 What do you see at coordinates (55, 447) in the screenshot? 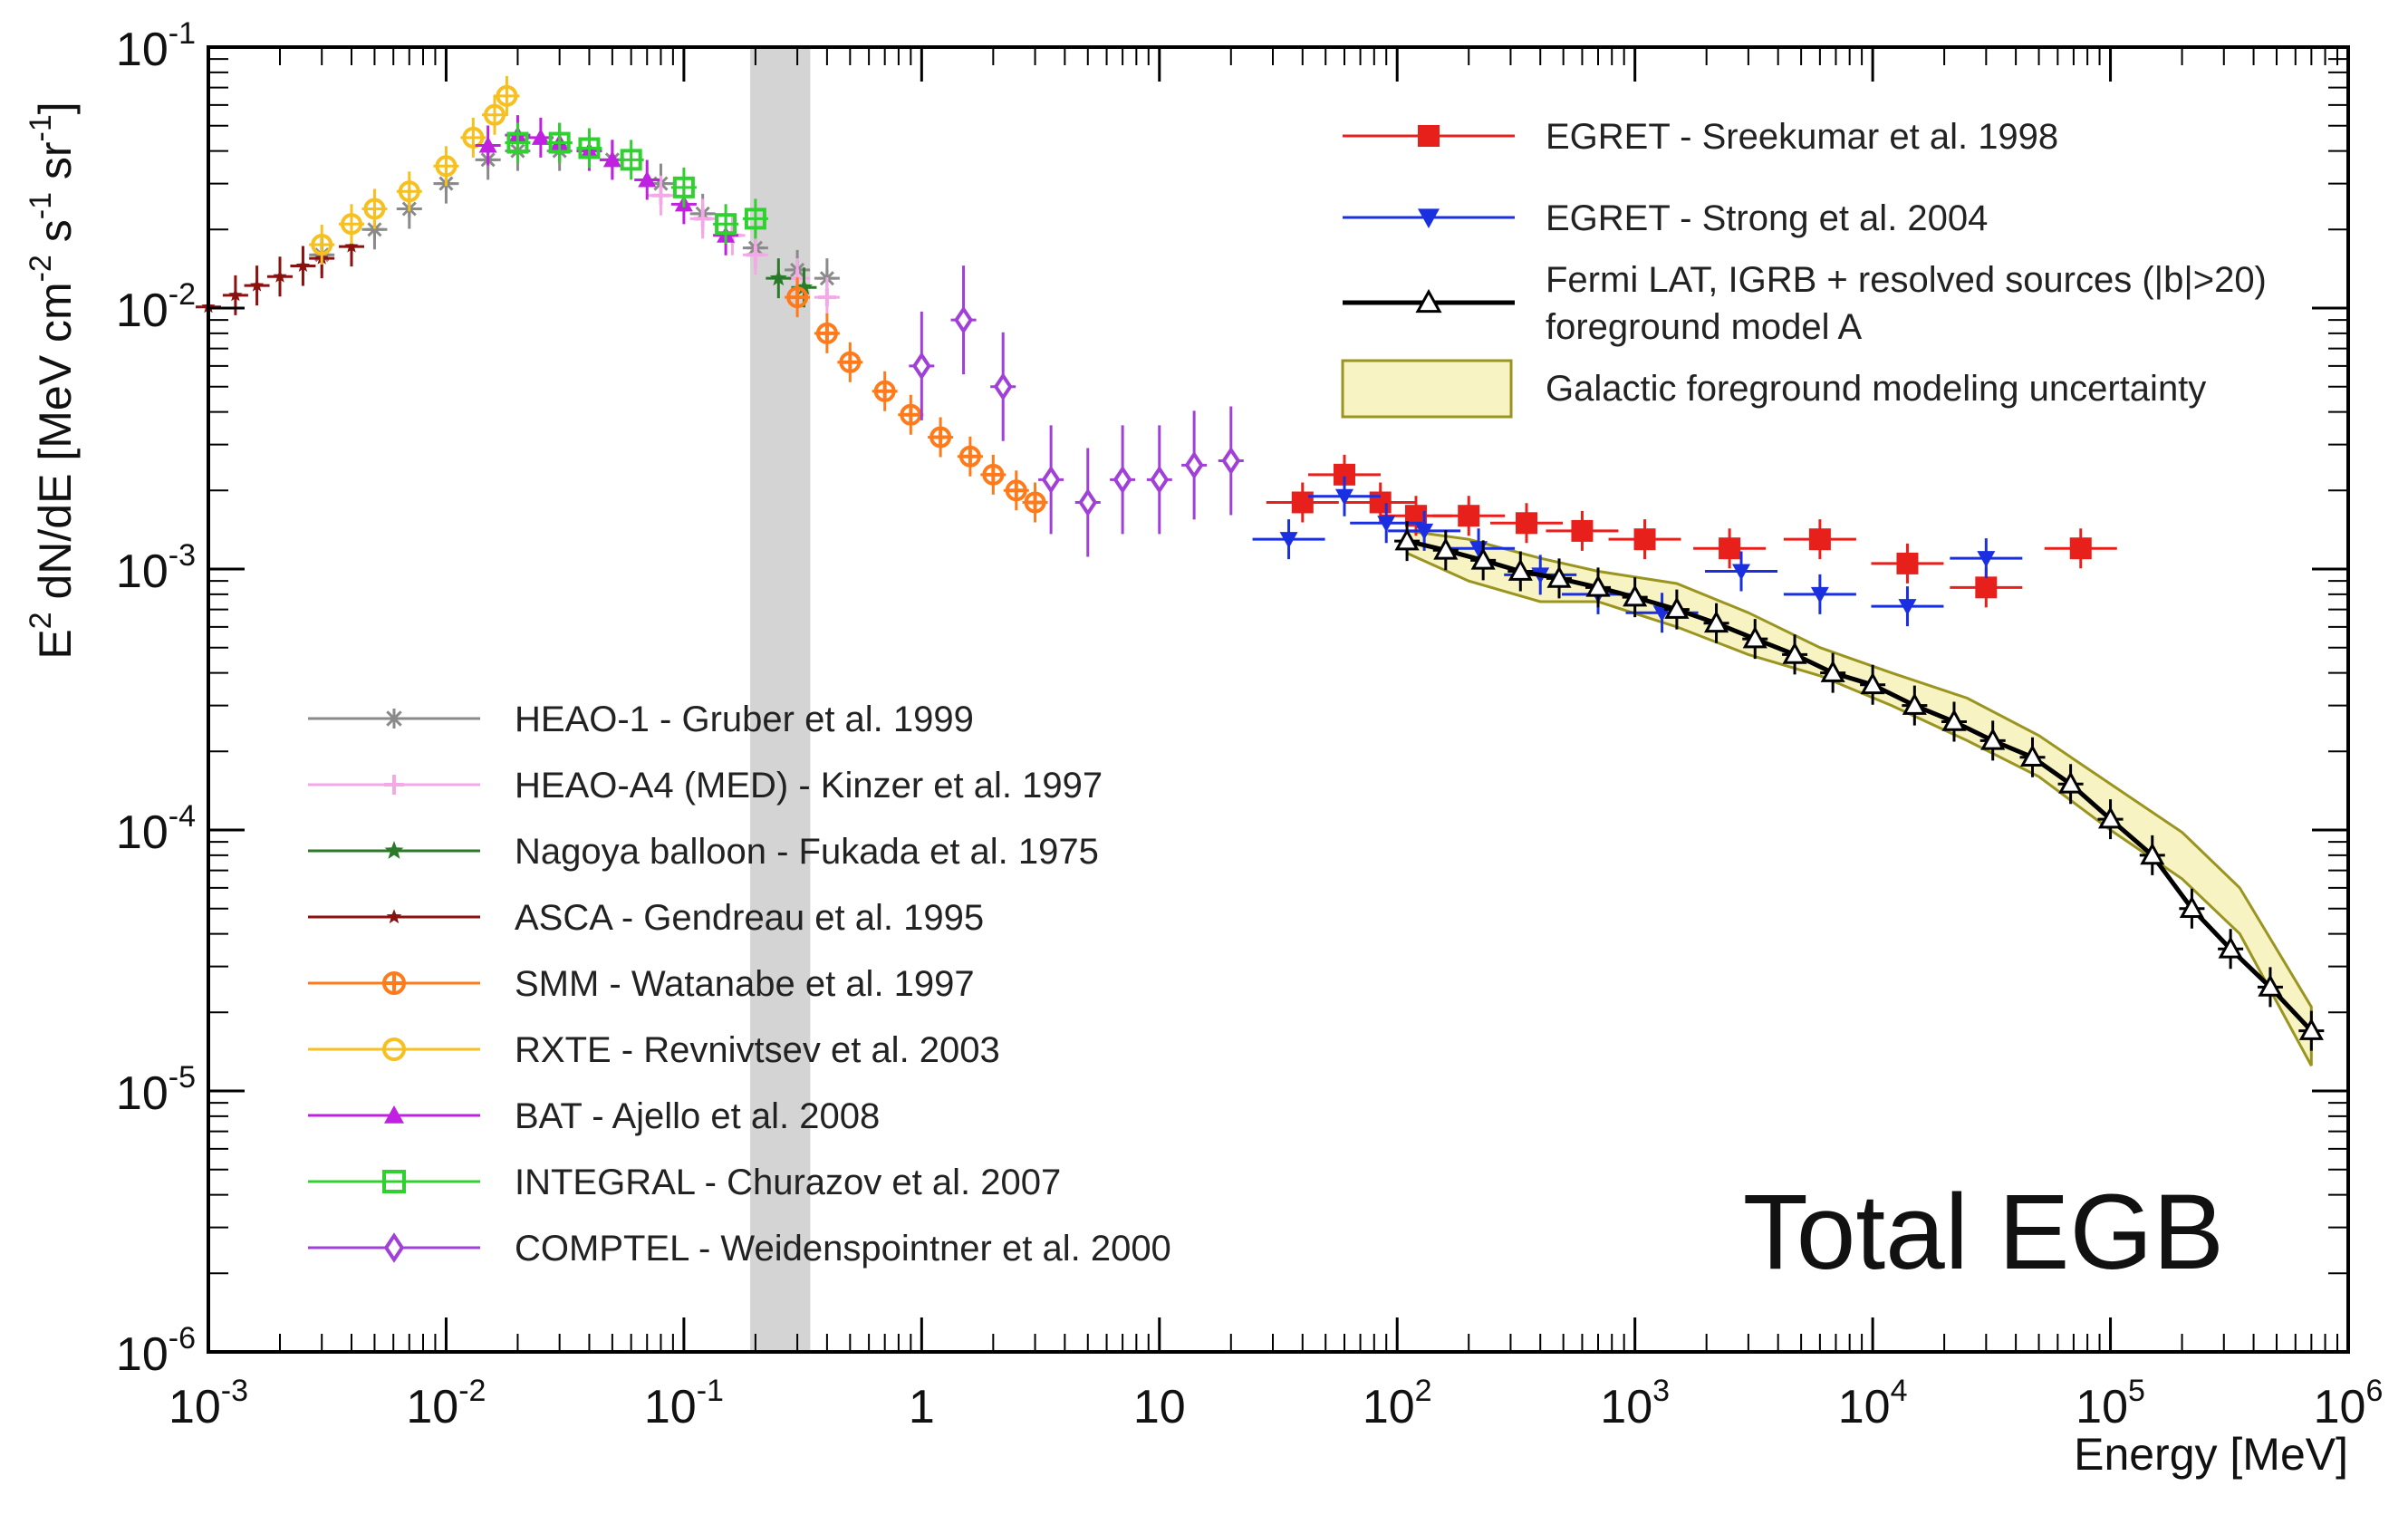
I see `y-axis-title-rest: dN/dE [MeV cm` at bounding box center [55, 447].